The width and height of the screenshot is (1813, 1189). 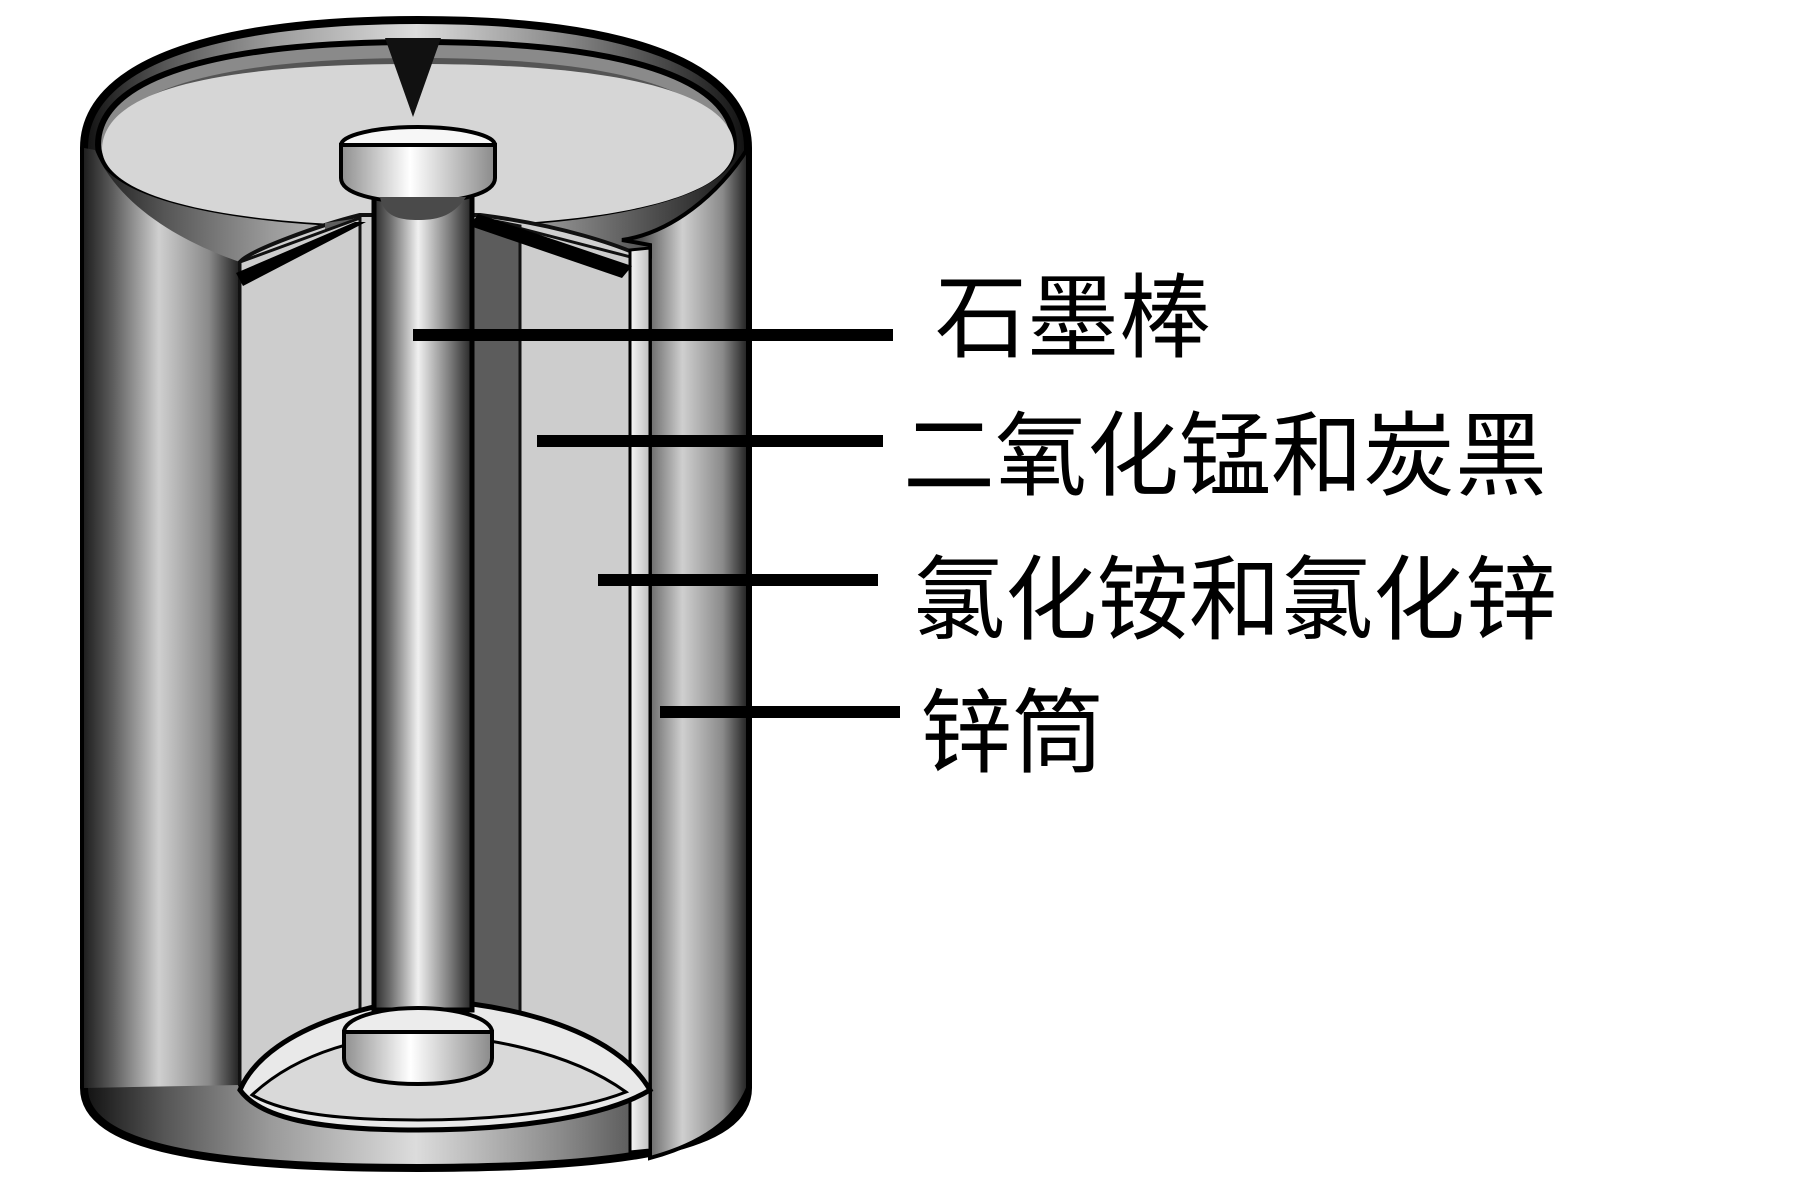 What do you see at coordinates (423, 602) in the screenshot?
I see `graphite-rod` at bounding box center [423, 602].